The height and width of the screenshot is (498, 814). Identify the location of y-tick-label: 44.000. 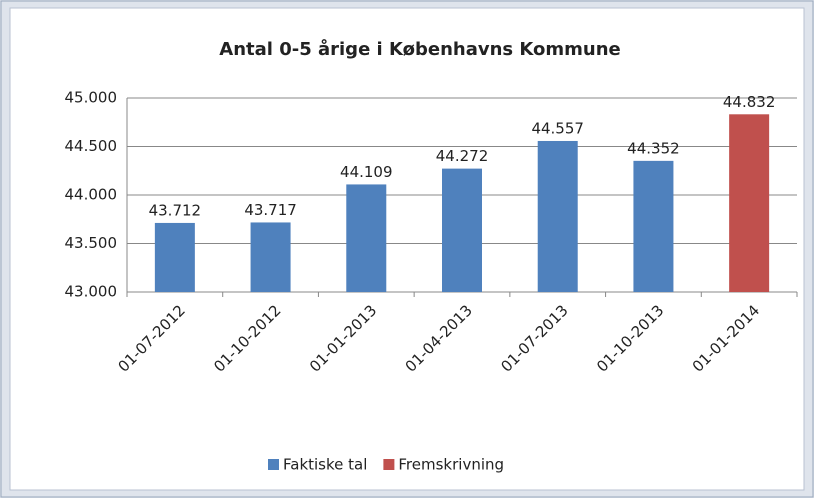
(91, 195).